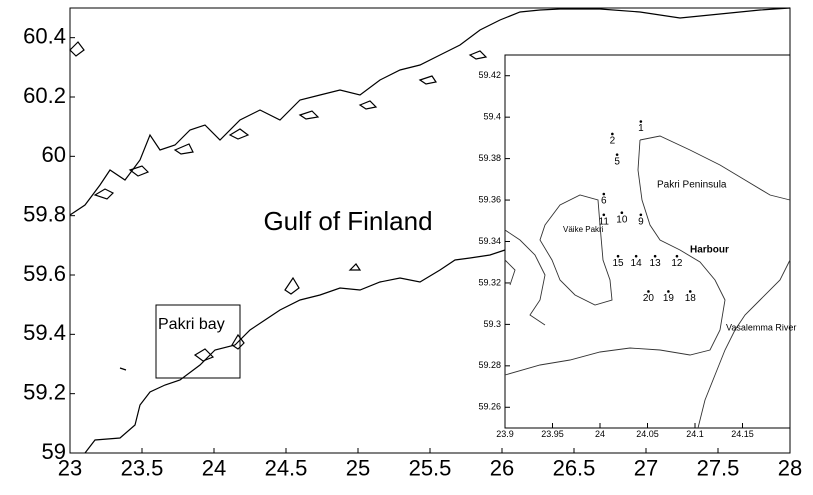 The image size is (813, 495). I want to click on y-tick-label: 60.4, so click(44, 35).